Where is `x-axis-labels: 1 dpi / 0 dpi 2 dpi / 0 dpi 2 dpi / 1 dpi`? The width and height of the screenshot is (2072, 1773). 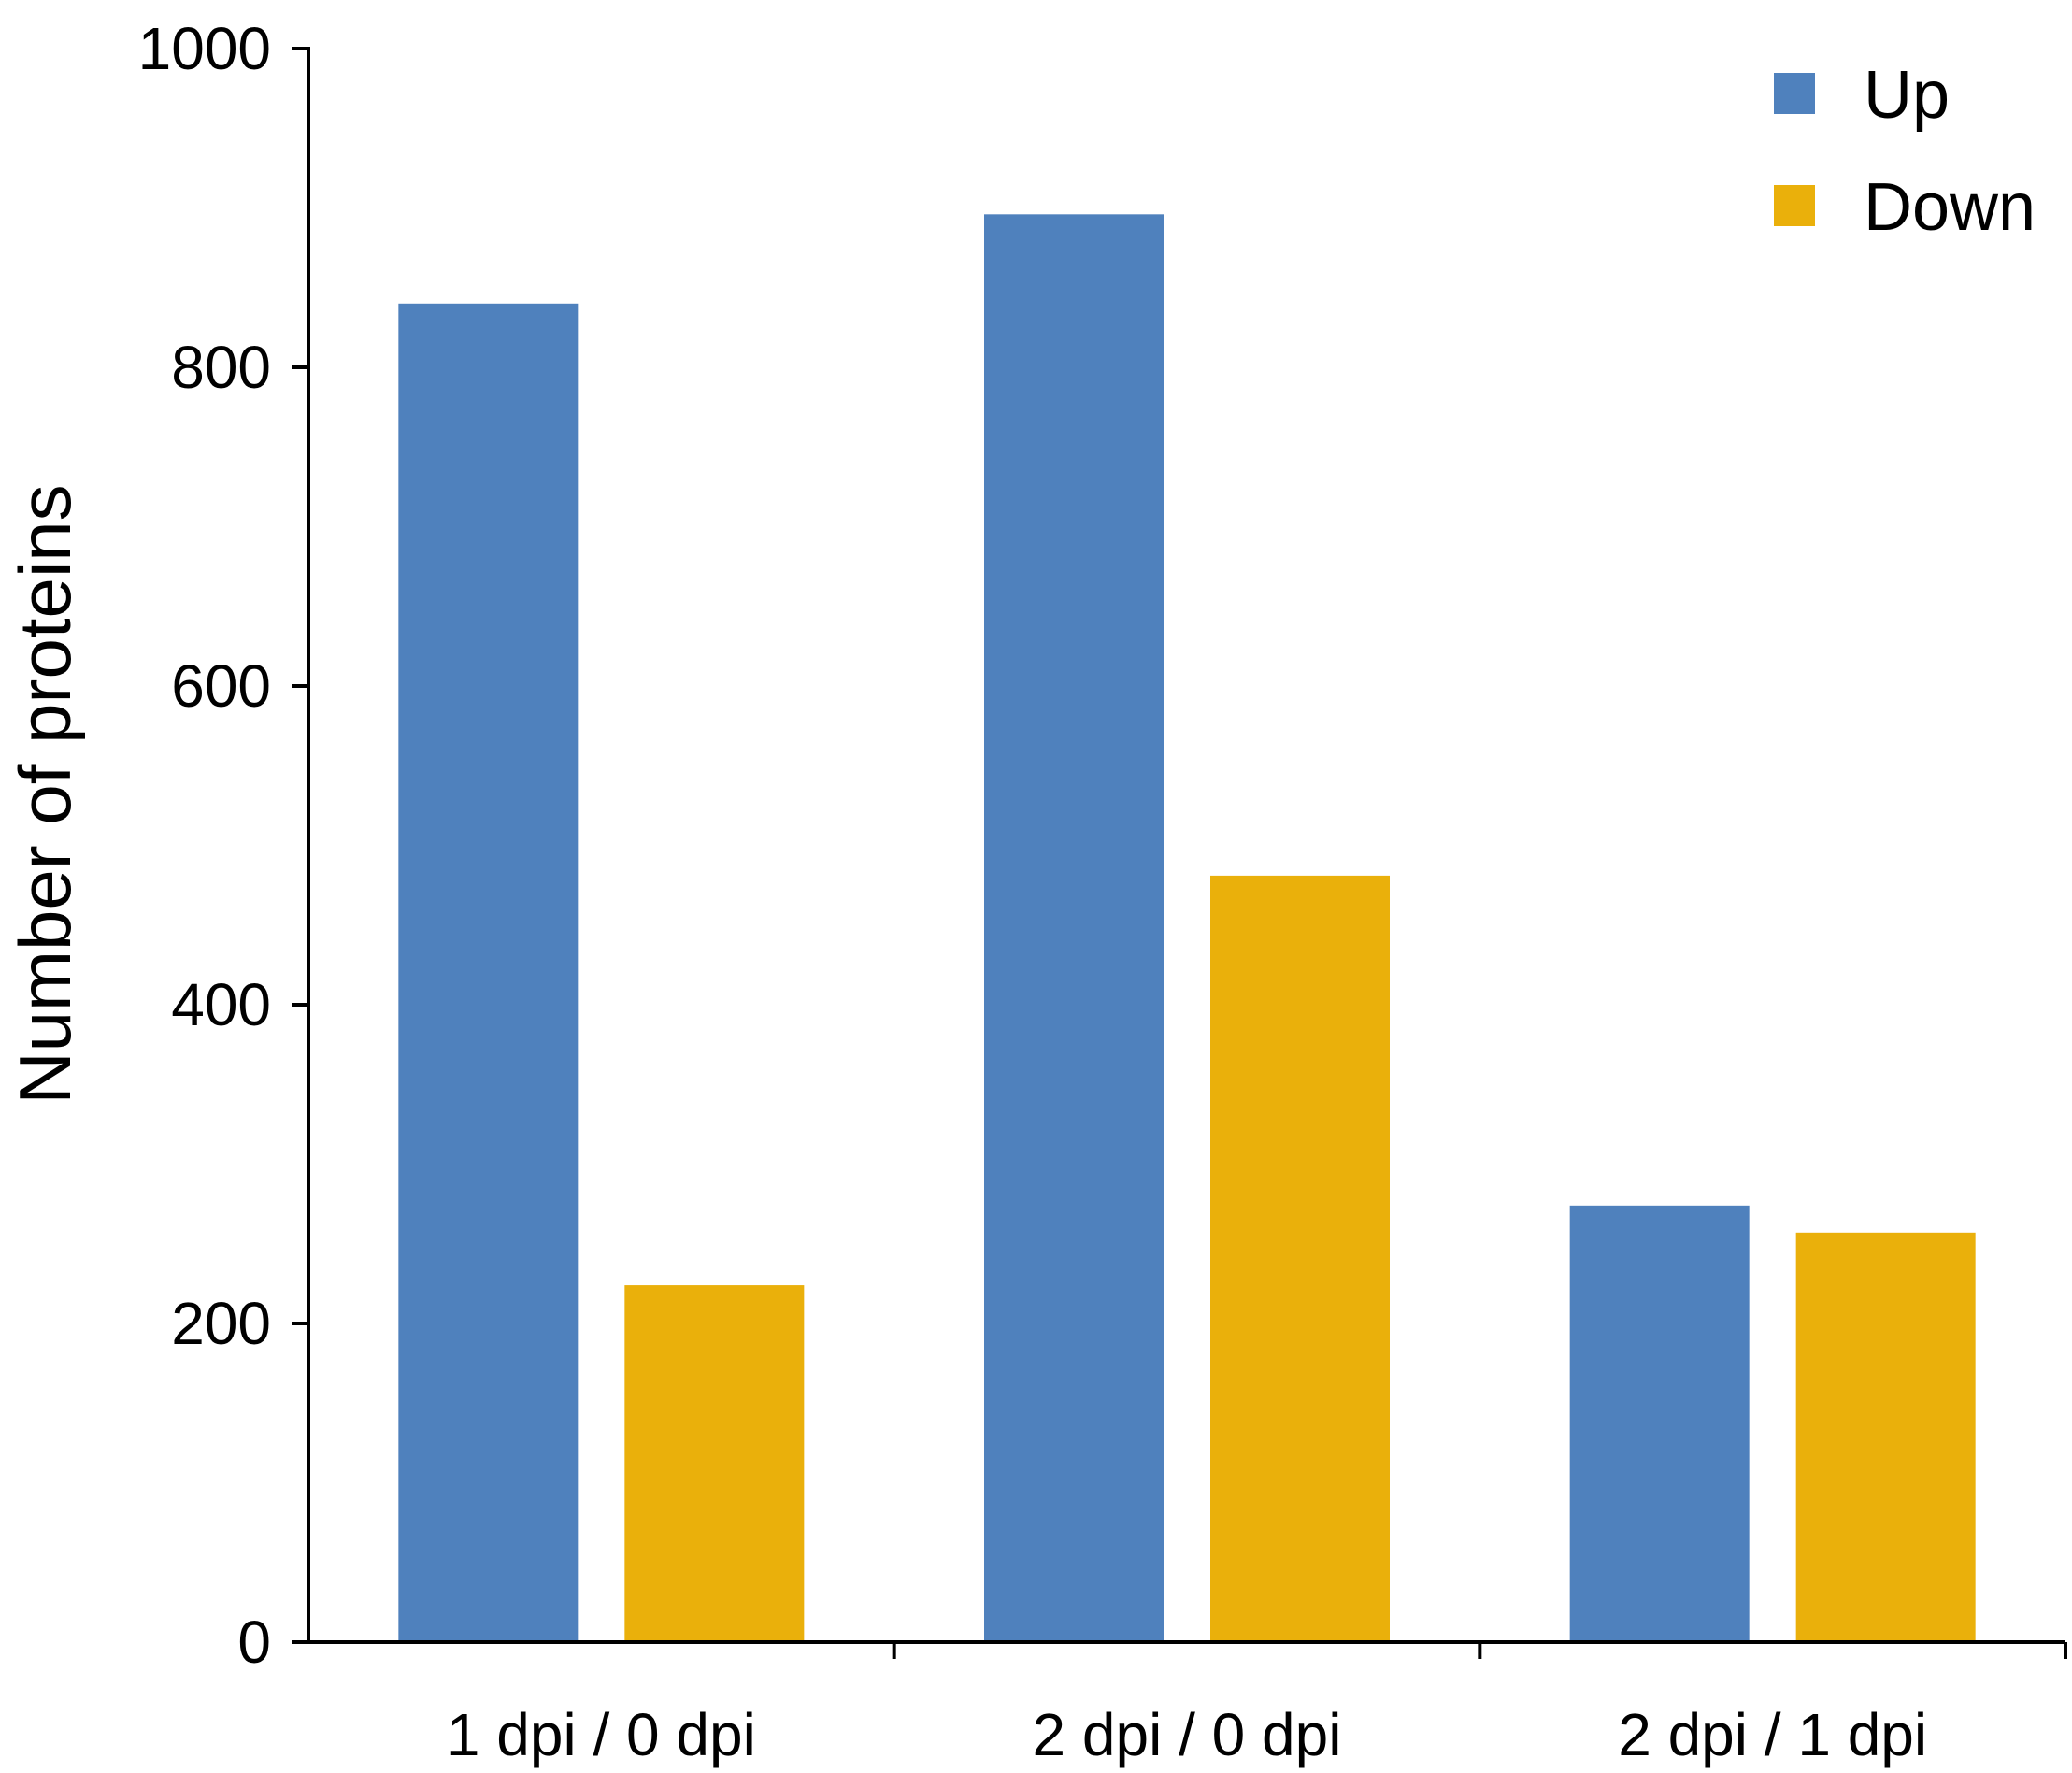
x-axis-labels: 1 dpi / 0 dpi 2 dpi / 0 dpi 2 dpi / 1 dpi is located at coordinates (1187, 1735).